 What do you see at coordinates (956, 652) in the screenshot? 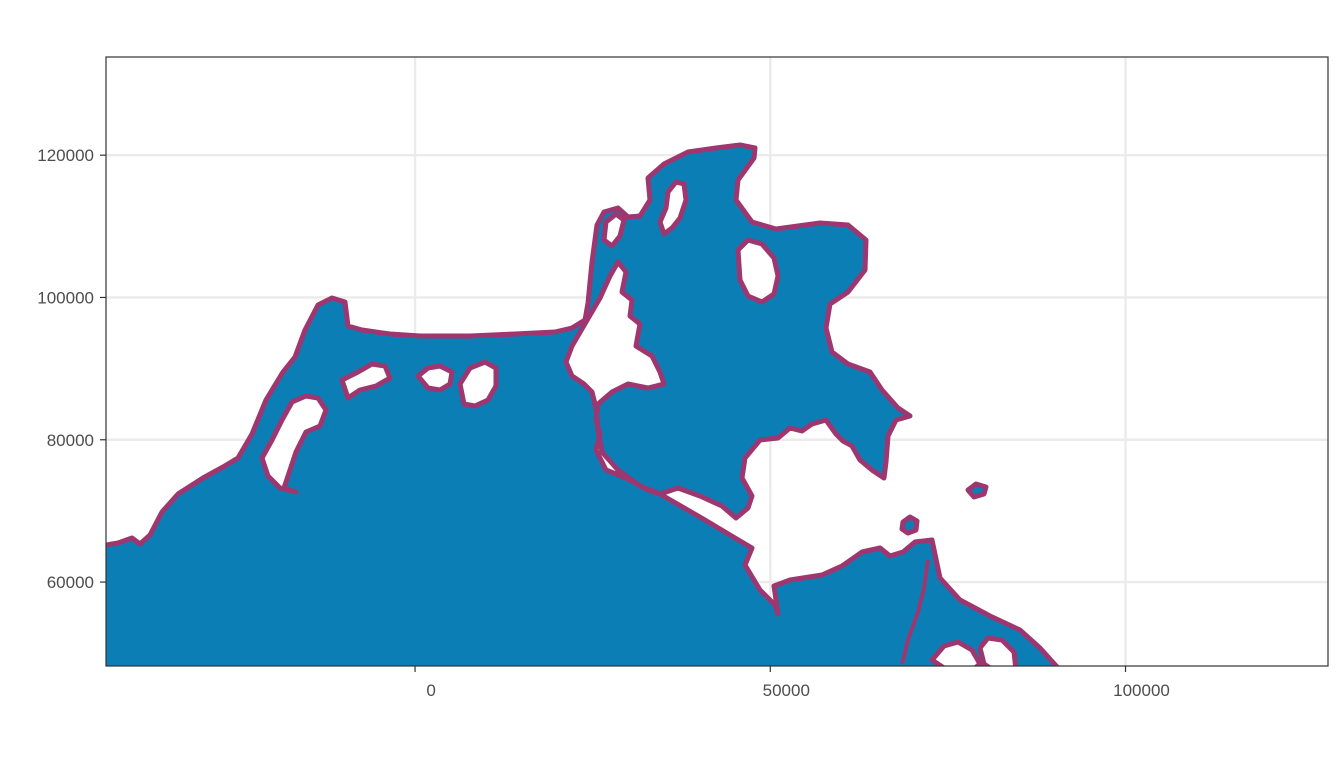
I see `inlet-south` at bounding box center [956, 652].